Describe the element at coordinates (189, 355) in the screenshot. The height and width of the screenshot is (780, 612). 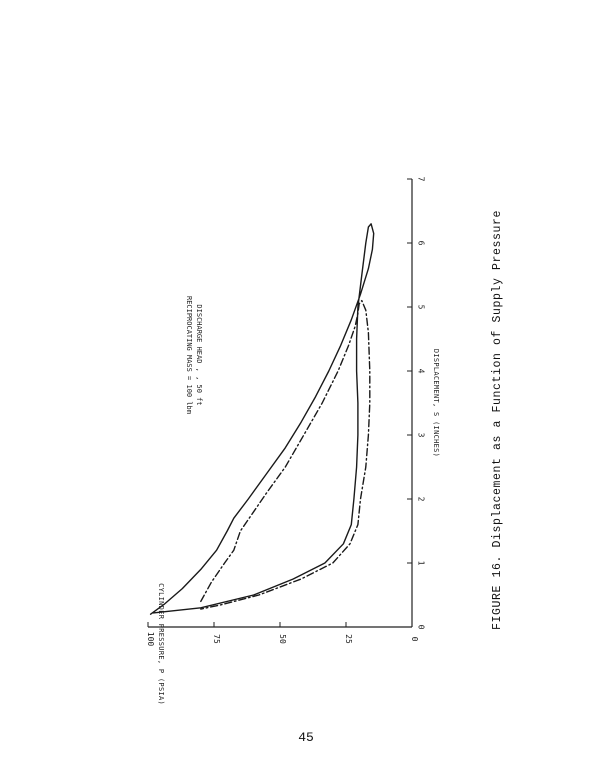
I see `chart-annotation: RECIPROCATING MASS = 100 lbm` at that location.